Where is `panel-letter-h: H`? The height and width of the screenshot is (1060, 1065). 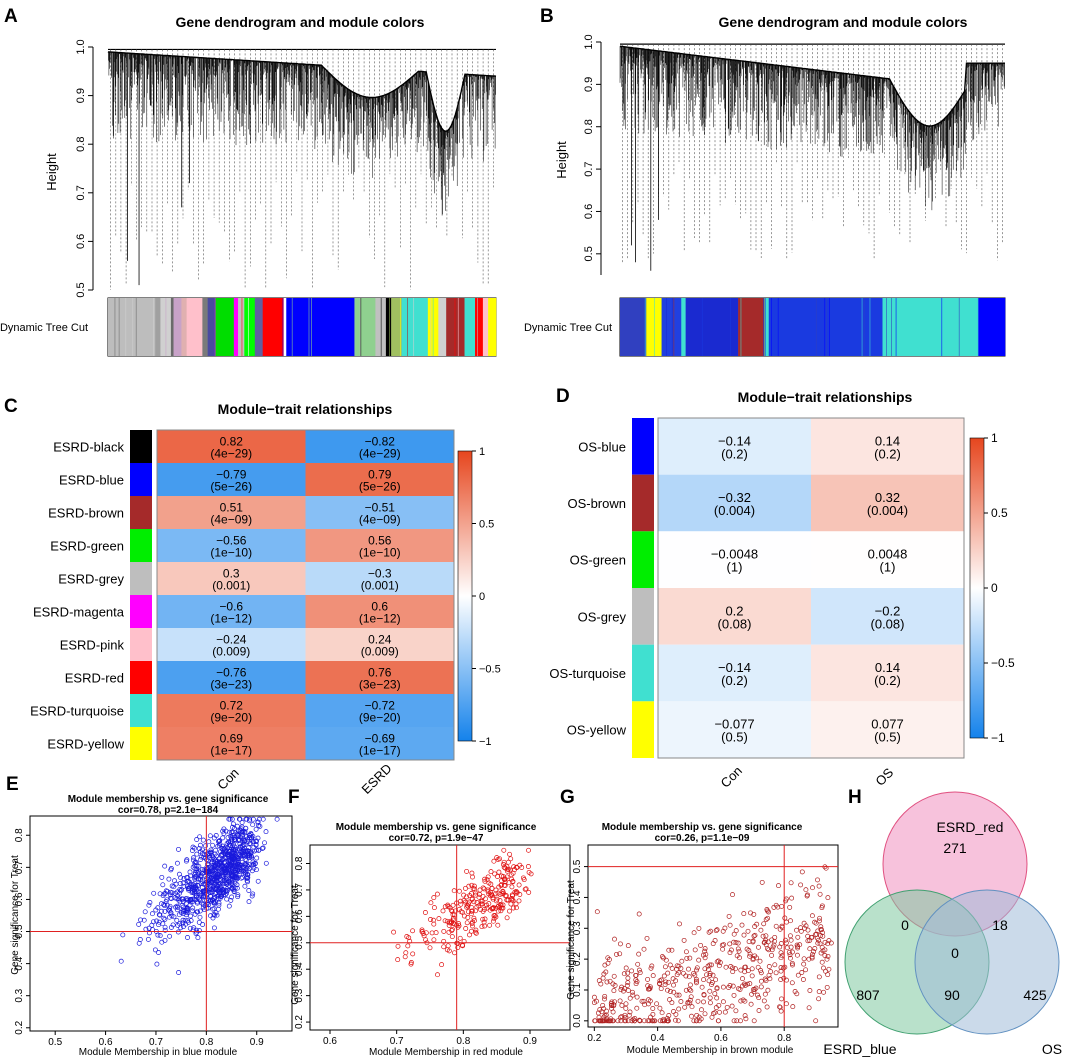
panel-letter-h: H is located at coordinates (855, 797).